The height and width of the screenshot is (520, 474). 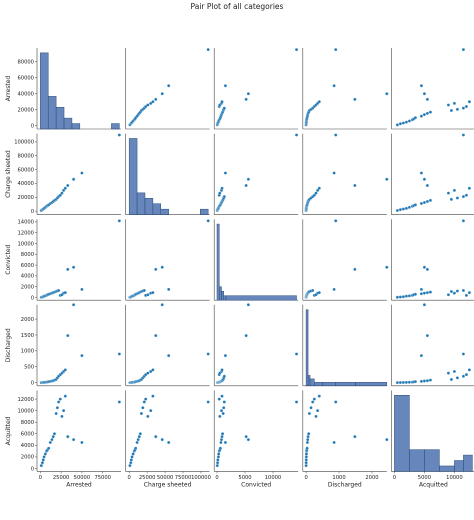 What do you see at coordinates (27, 423) in the screenshot?
I see `y-tick-label: 8000` at bounding box center [27, 423].